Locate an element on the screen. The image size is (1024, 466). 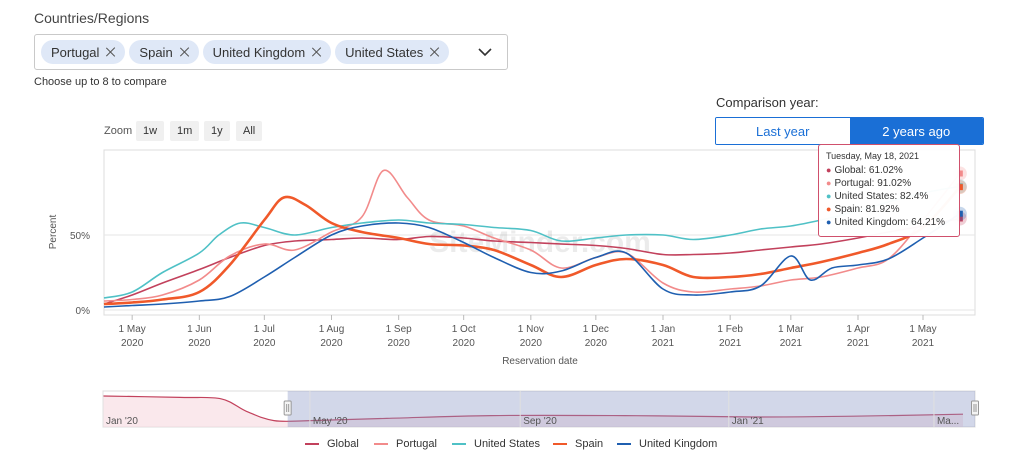
legend-item-portugal: Portugal is located at coordinates (405, 444).